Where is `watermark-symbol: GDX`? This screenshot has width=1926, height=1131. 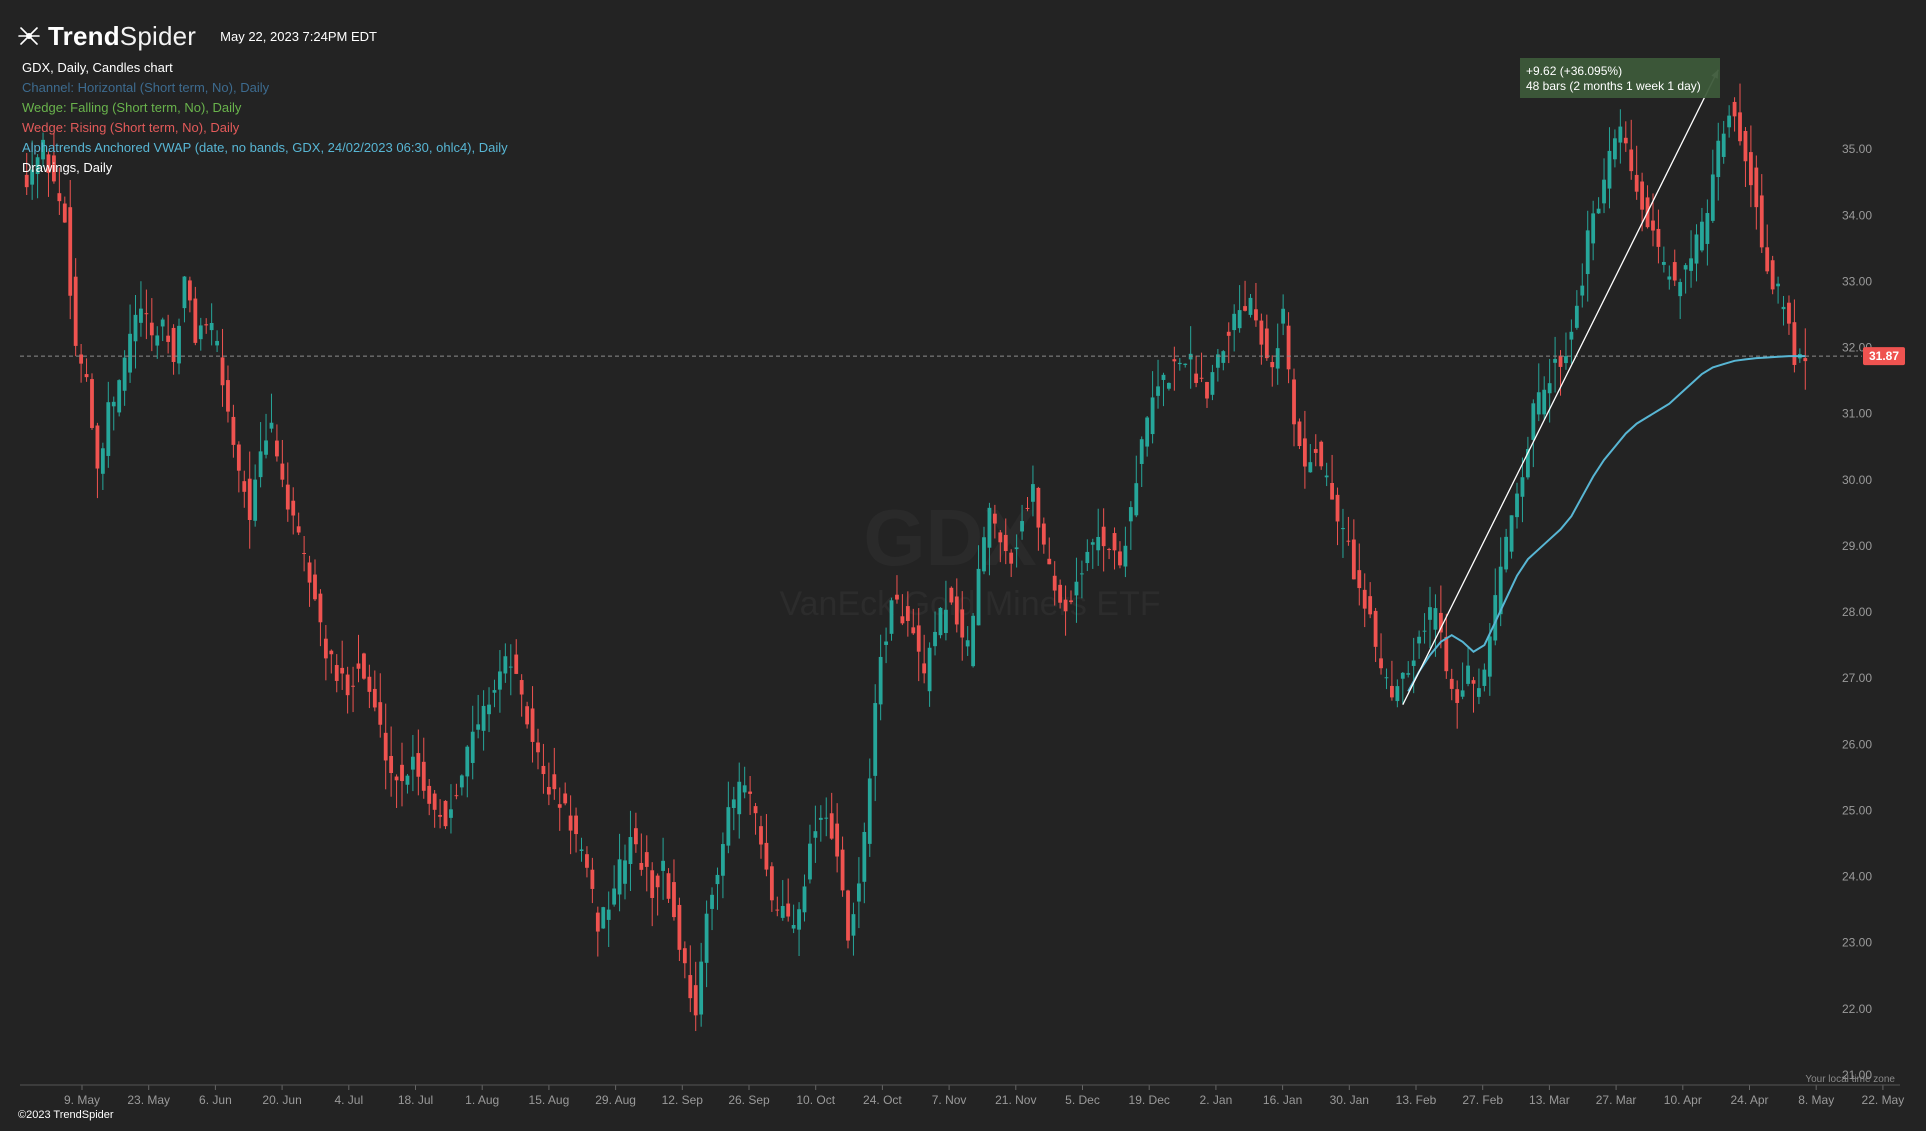
watermark-symbol: GDX is located at coordinates (949, 537).